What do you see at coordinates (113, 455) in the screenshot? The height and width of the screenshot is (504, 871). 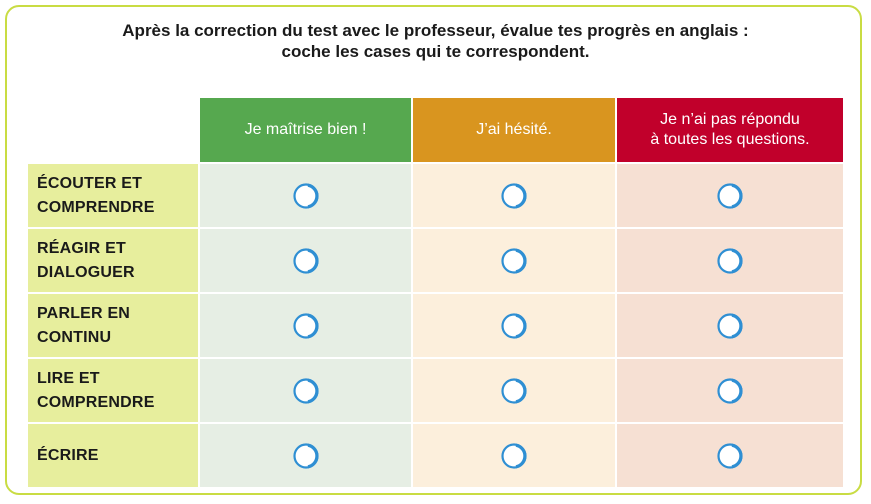 I see `row-label: ÉCRIRE` at bounding box center [113, 455].